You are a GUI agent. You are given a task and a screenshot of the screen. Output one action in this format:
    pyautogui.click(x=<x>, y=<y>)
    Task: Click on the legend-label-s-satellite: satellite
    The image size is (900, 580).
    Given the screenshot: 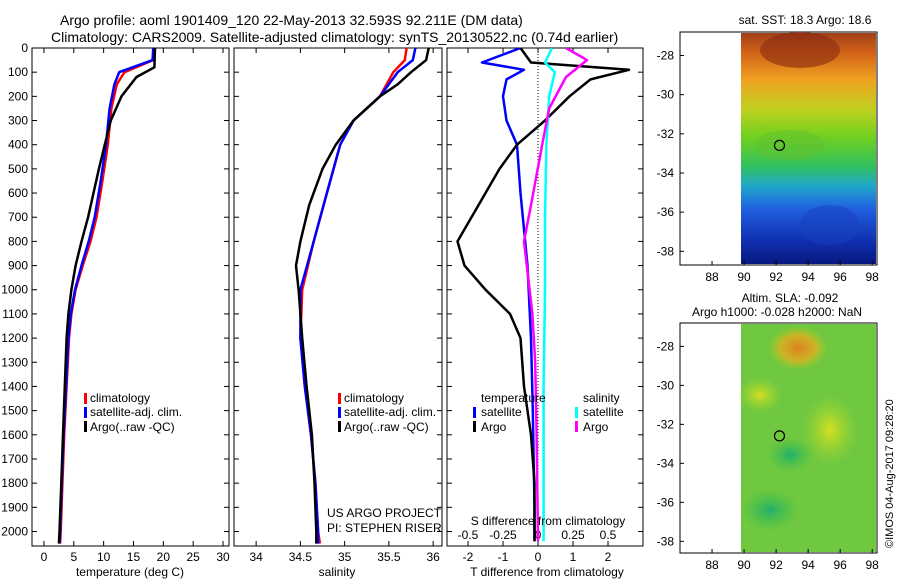 What is the action you would take?
    pyautogui.click(x=603, y=412)
    